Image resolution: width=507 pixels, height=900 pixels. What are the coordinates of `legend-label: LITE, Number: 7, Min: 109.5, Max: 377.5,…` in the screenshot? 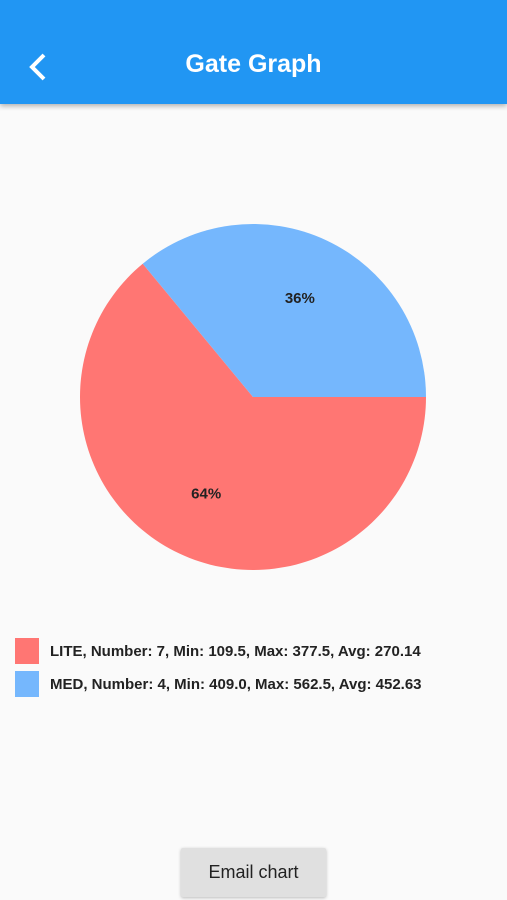 It's located at (235, 651).